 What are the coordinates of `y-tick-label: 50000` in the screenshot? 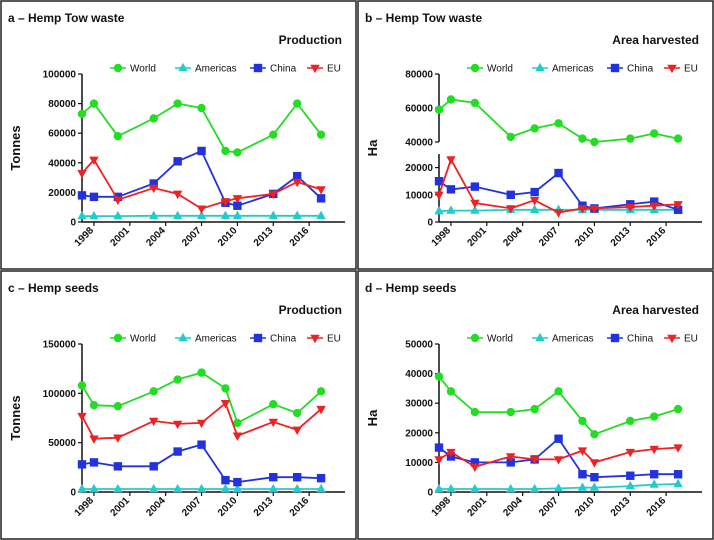 It's located at (62, 443).